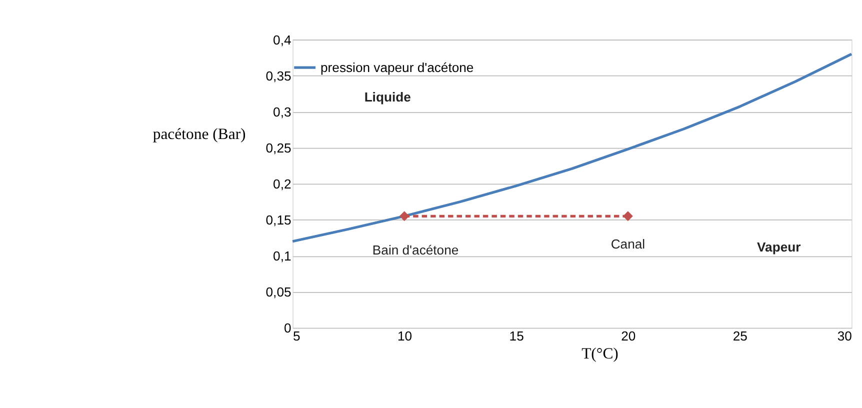 The image size is (862, 408). What do you see at coordinates (387, 97) in the screenshot?
I see `annotation: Liquide` at bounding box center [387, 97].